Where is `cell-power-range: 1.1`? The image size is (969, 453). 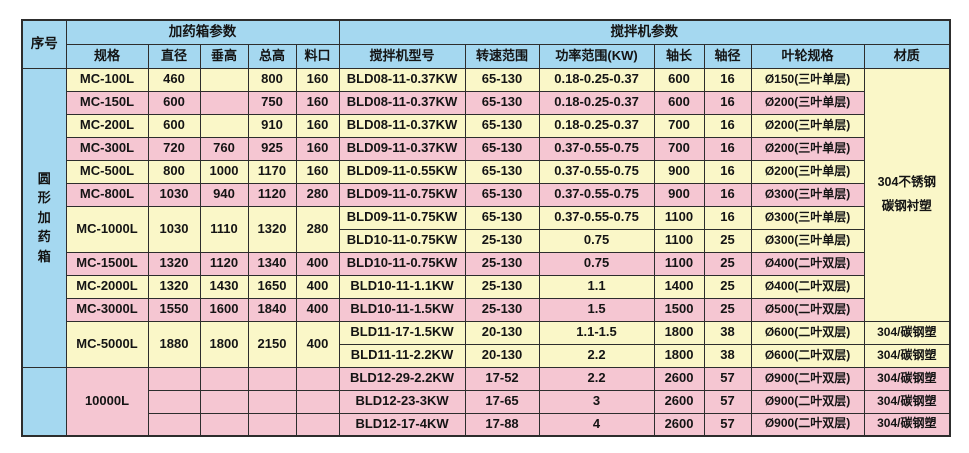 cell-power-range: 1.1 is located at coordinates (596, 286).